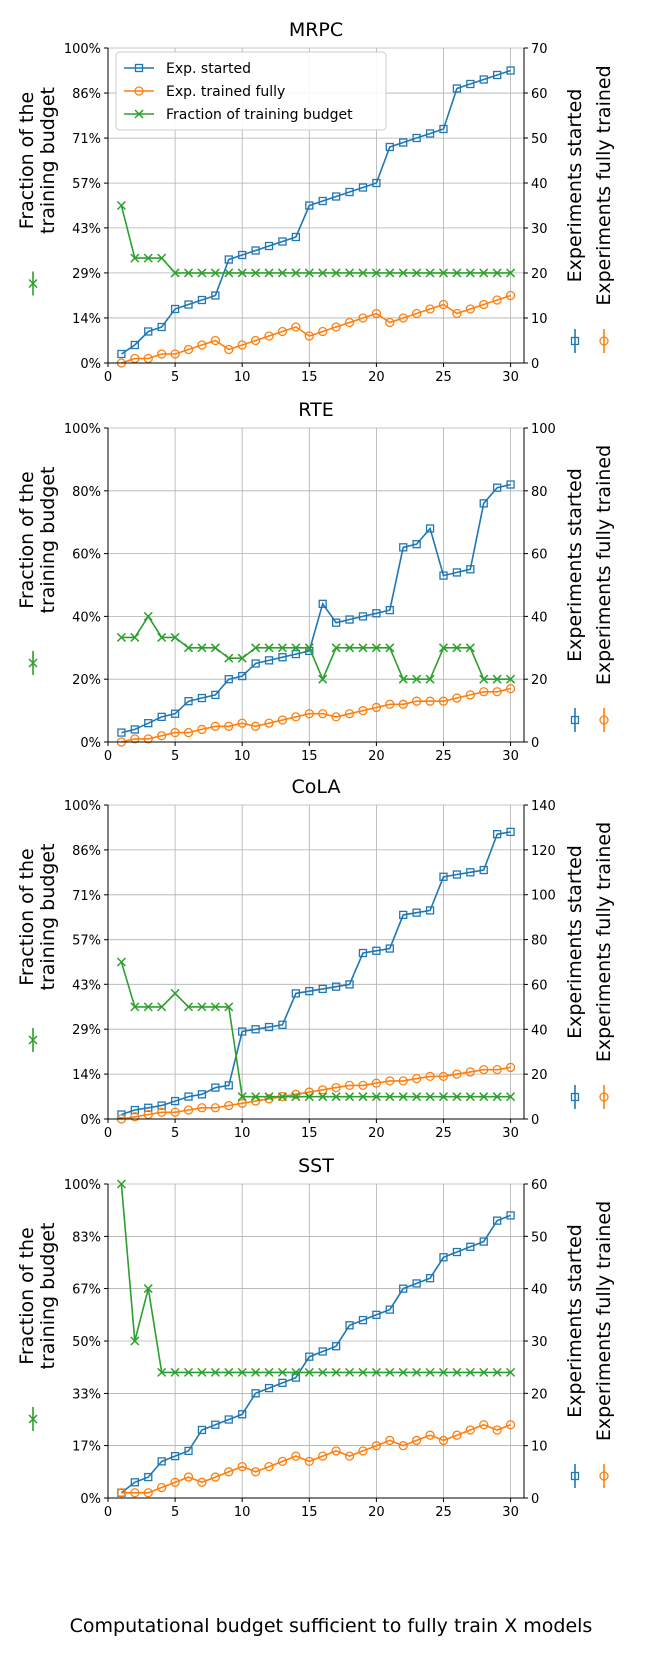 The width and height of the screenshot is (661, 1654). What do you see at coordinates (309, 377) in the screenshot?
I see `x-tick-label: 15` at bounding box center [309, 377].